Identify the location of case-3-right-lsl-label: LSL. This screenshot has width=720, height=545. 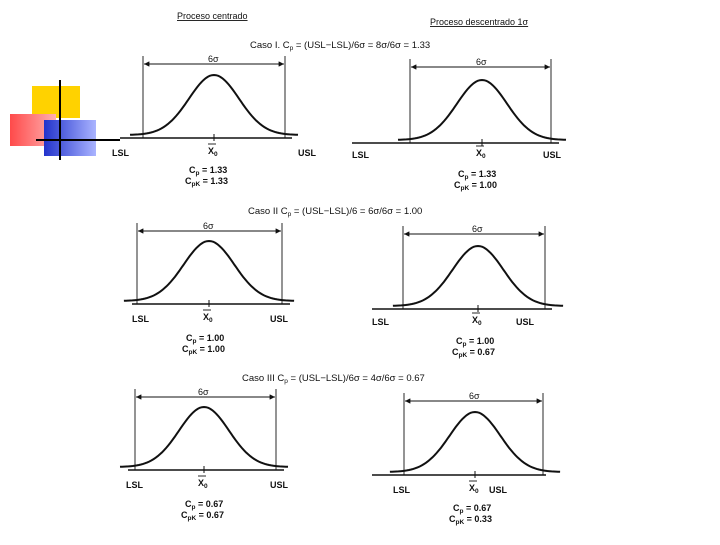
(402, 490).